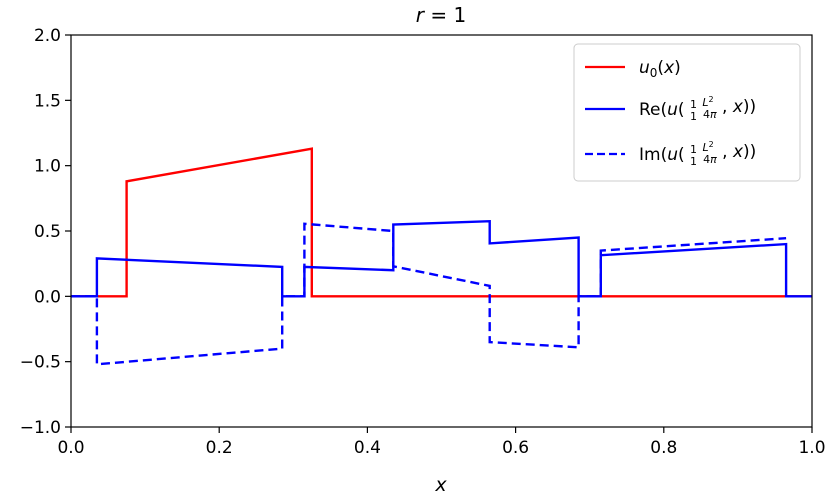 Image resolution: width=830 pixels, height=498 pixels. I want to click on x-axis-label: x, so click(440, 485).